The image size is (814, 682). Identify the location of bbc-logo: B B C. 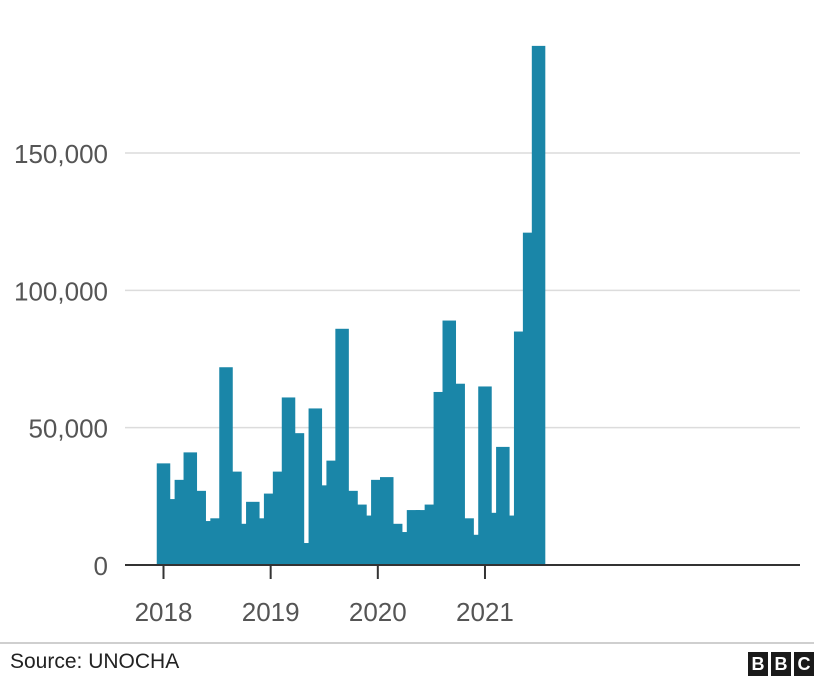
(781, 664).